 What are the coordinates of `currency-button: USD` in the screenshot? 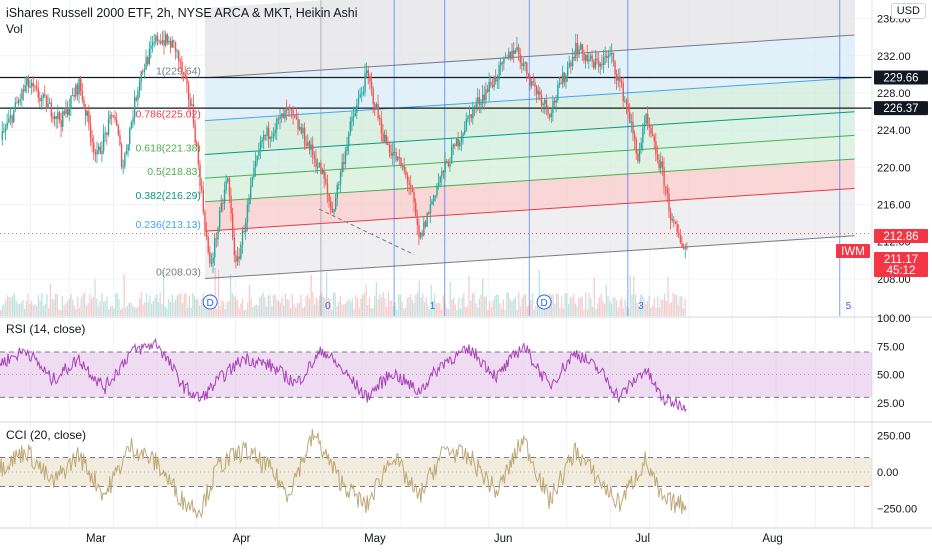 It's located at (908, 11).